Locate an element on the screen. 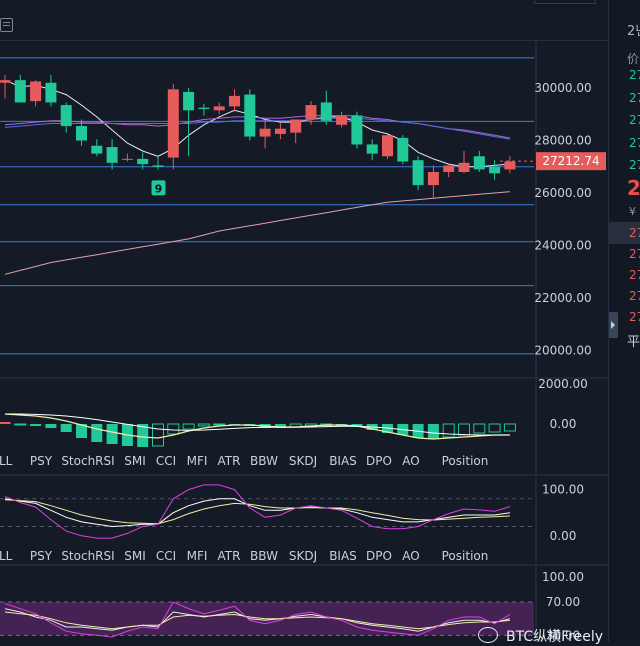  collapse-panel-button is located at coordinates (613, 325).